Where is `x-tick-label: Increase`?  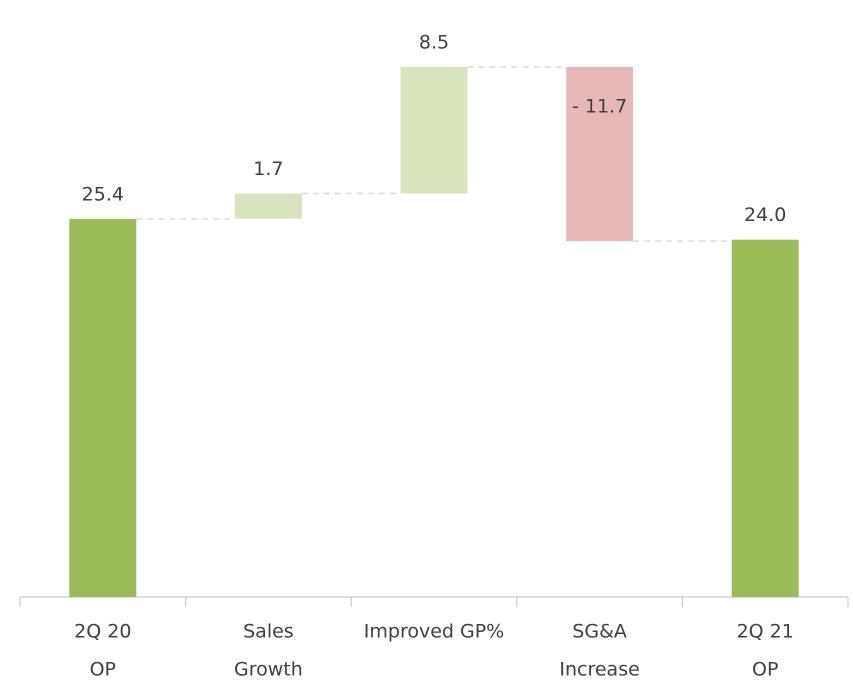
x-tick-label: Increase is located at coordinates (599, 670).